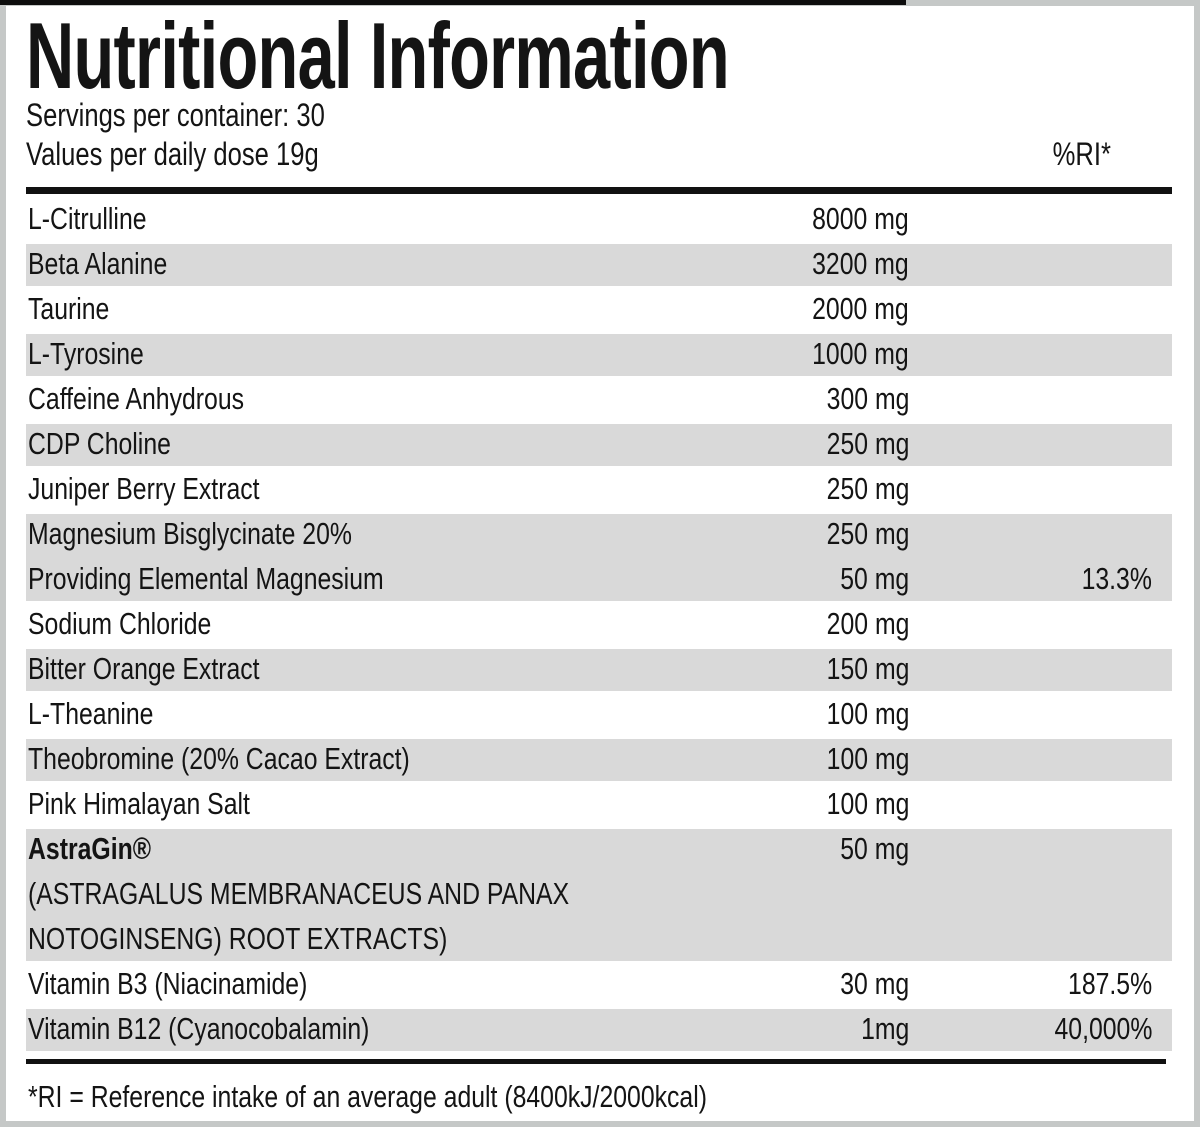 This screenshot has height=1127, width=1200. I want to click on ingredient-name: Providing Elemental Magnesium, so click(206, 578).